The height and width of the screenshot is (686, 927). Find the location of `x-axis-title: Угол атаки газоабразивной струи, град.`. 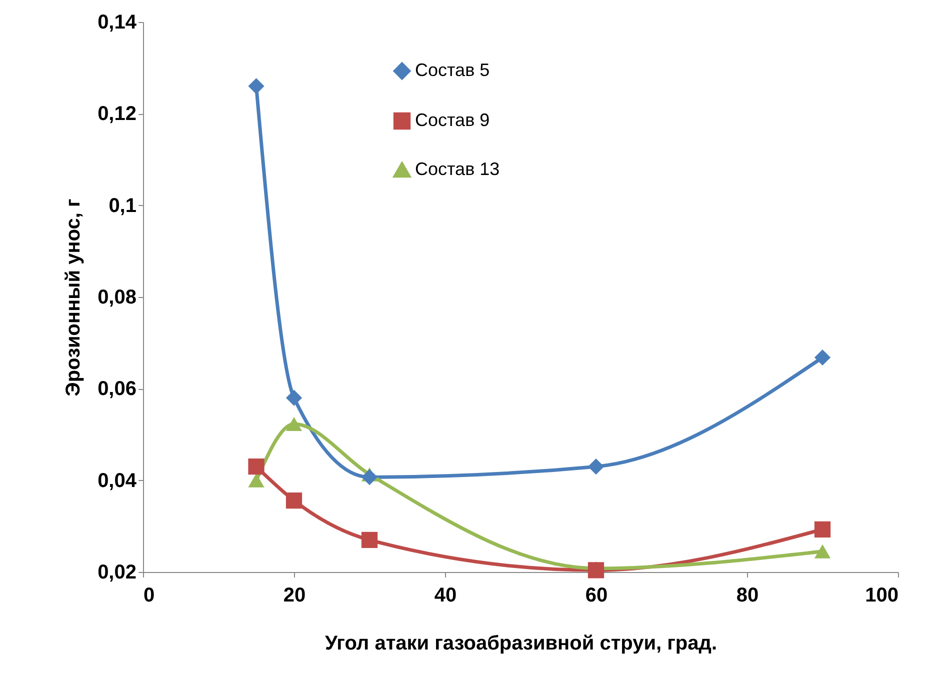

x-axis-title: Угол атаки газоабразивной струи, град. is located at coordinates (521, 643).